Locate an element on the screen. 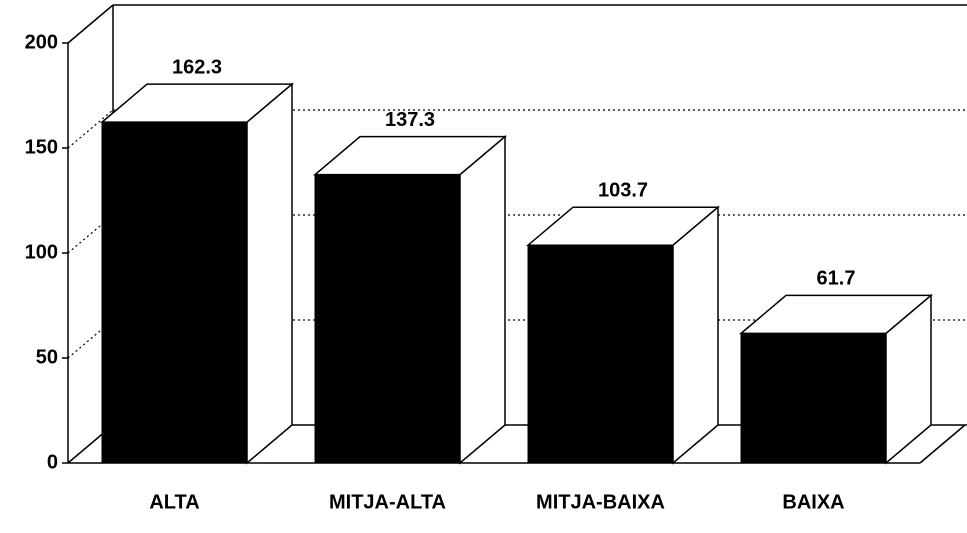  grid-diagonal is located at coordinates (90, 24).